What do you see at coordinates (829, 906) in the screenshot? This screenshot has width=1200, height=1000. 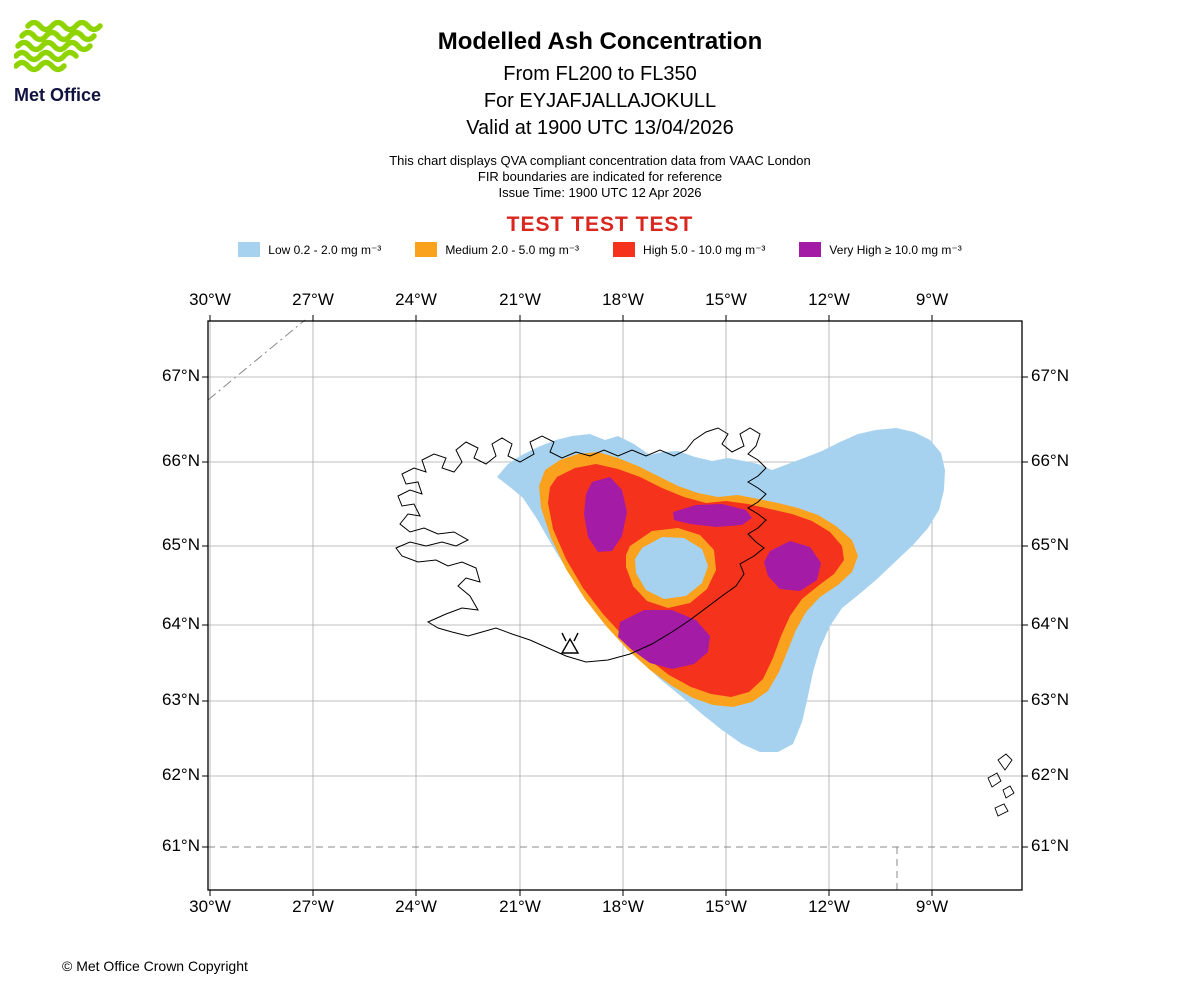 I see `lon-tick-bottom-6: 12°W` at bounding box center [829, 906].